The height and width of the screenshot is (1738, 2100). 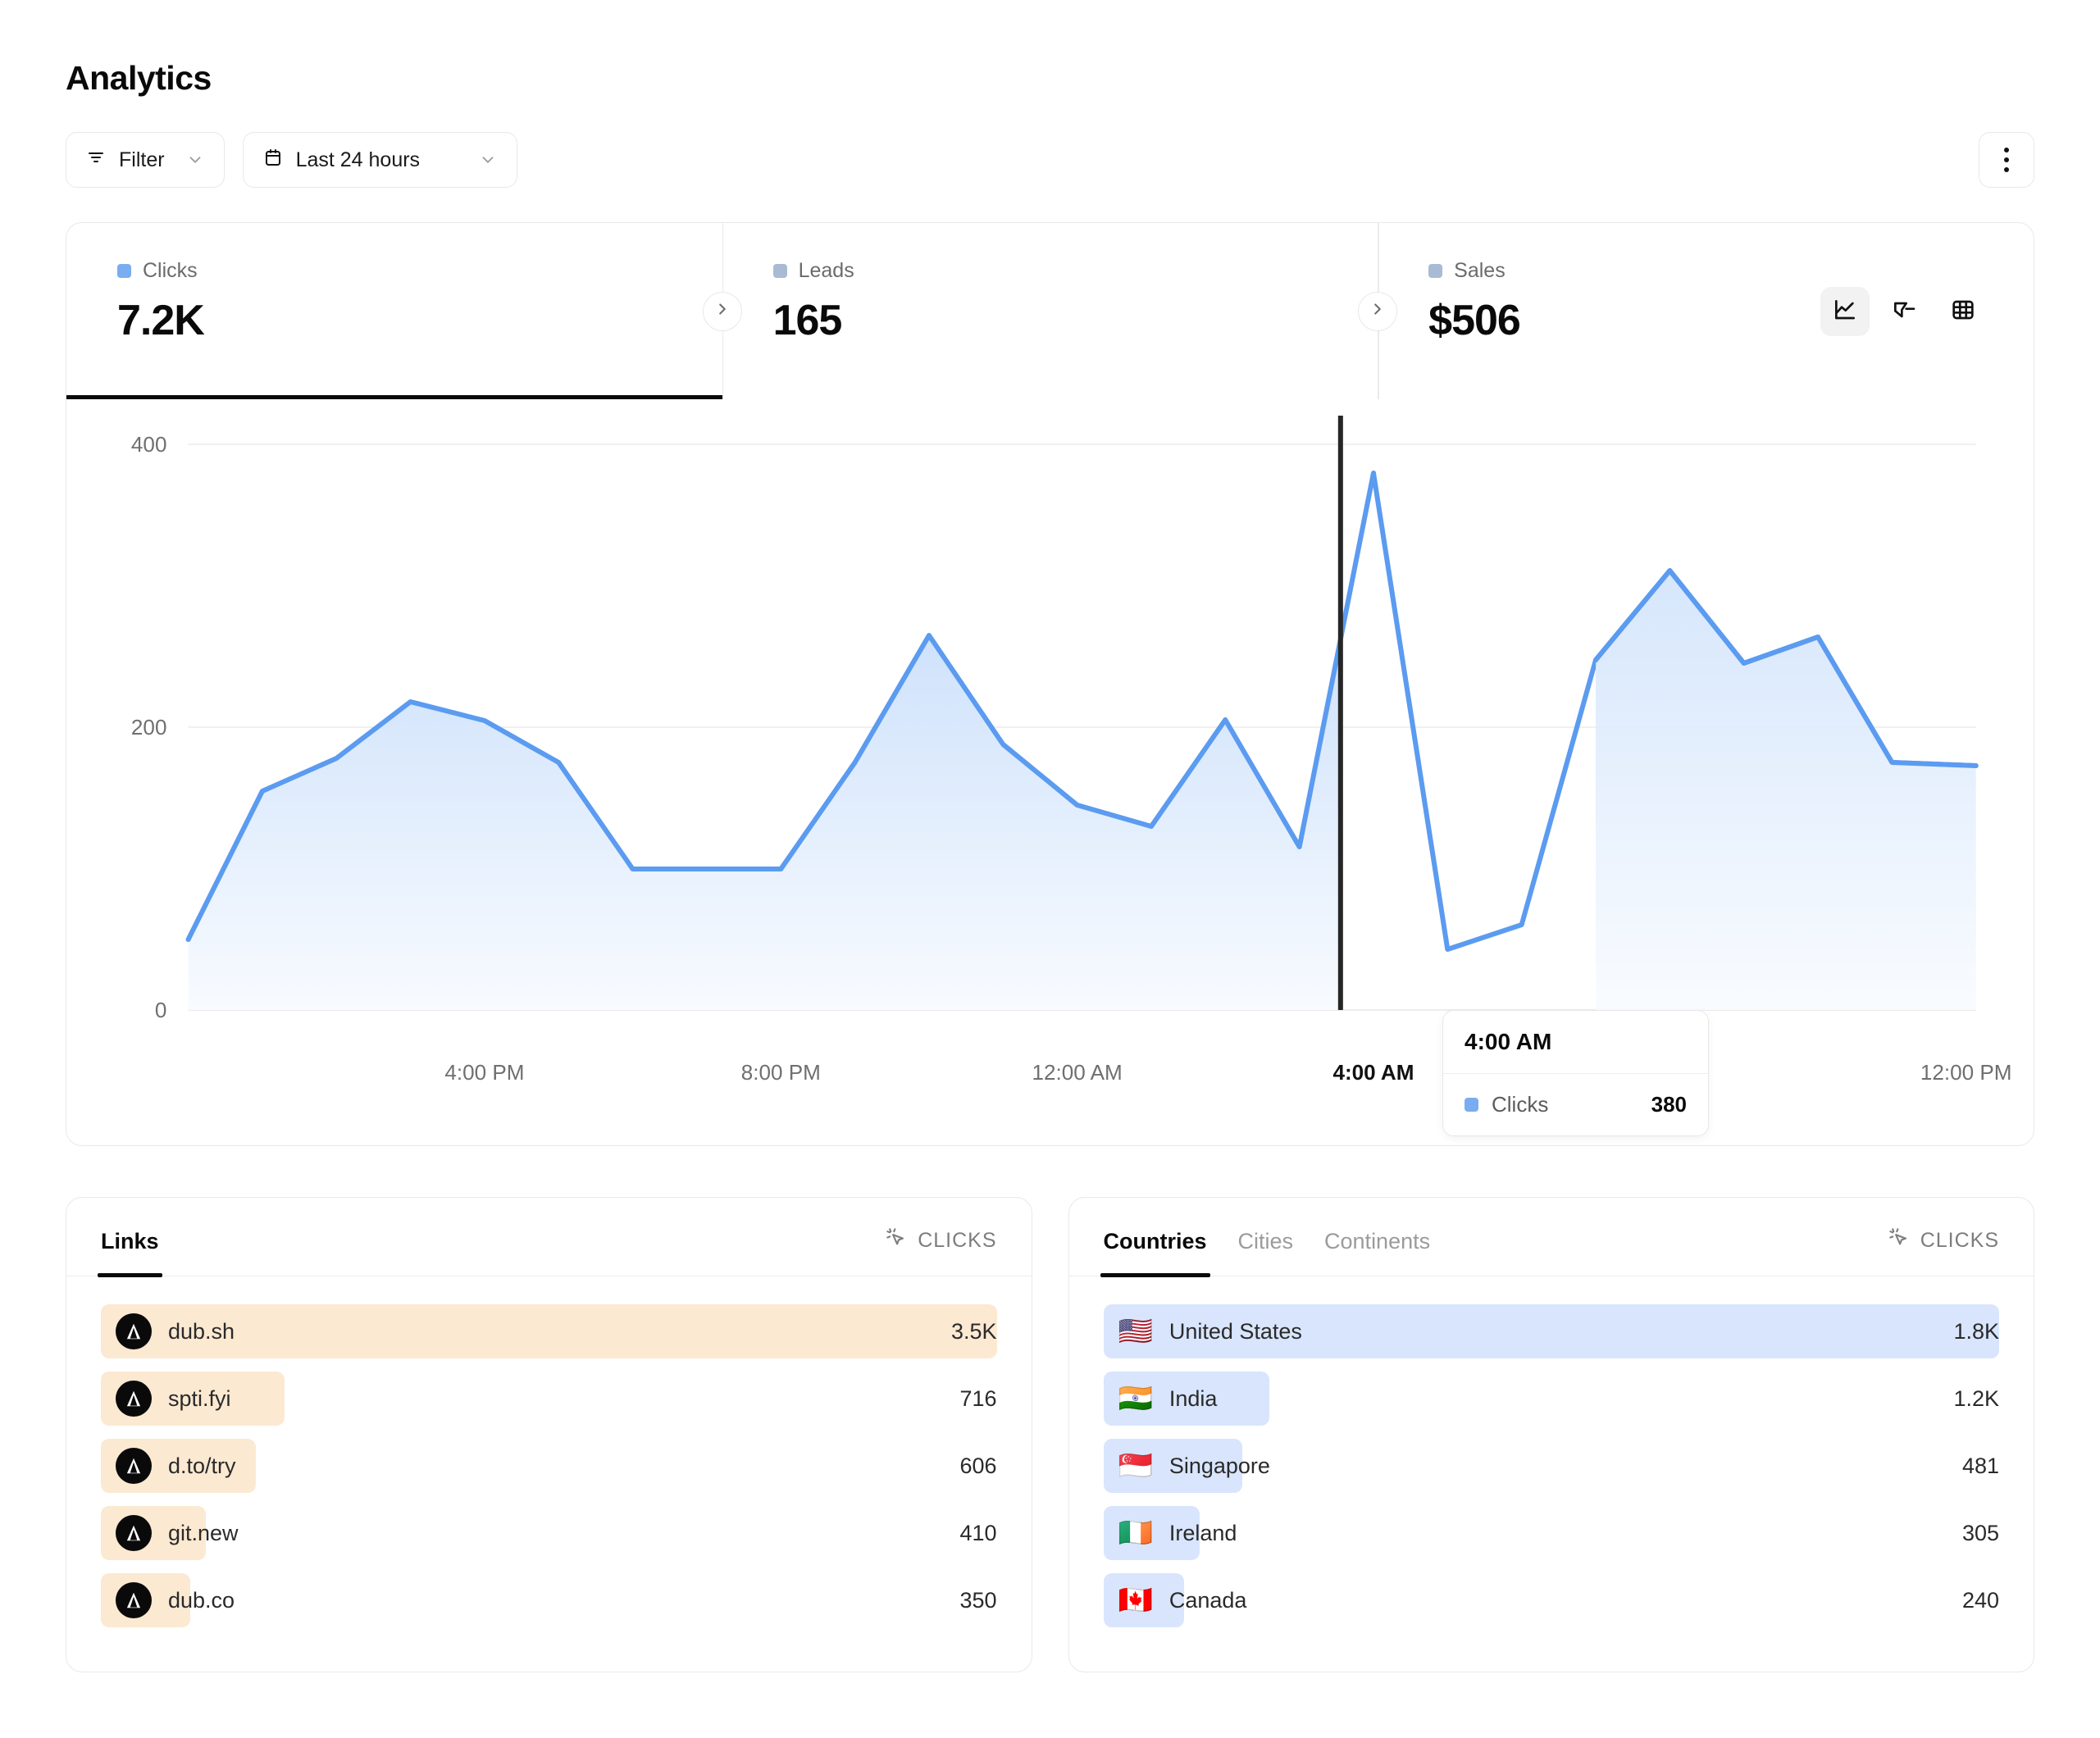 I want to click on tooltip-value: 380, so click(x=1669, y=1104).